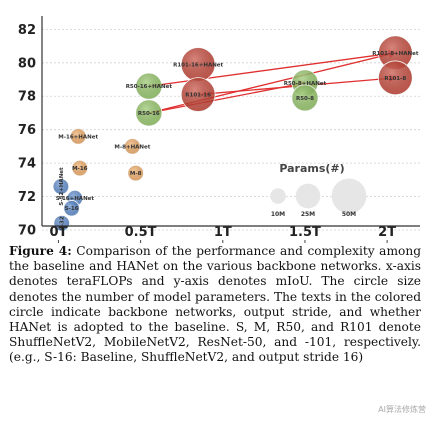 The height and width of the screenshot is (428, 432). Describe the element at coordinates (27, 30) in the screenshot. I see `y-tick-label: 82` at that location.